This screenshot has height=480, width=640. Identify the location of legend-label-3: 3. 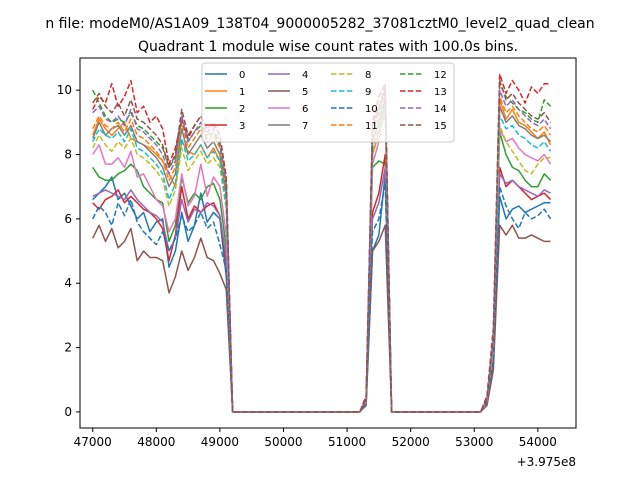
(242, 126).